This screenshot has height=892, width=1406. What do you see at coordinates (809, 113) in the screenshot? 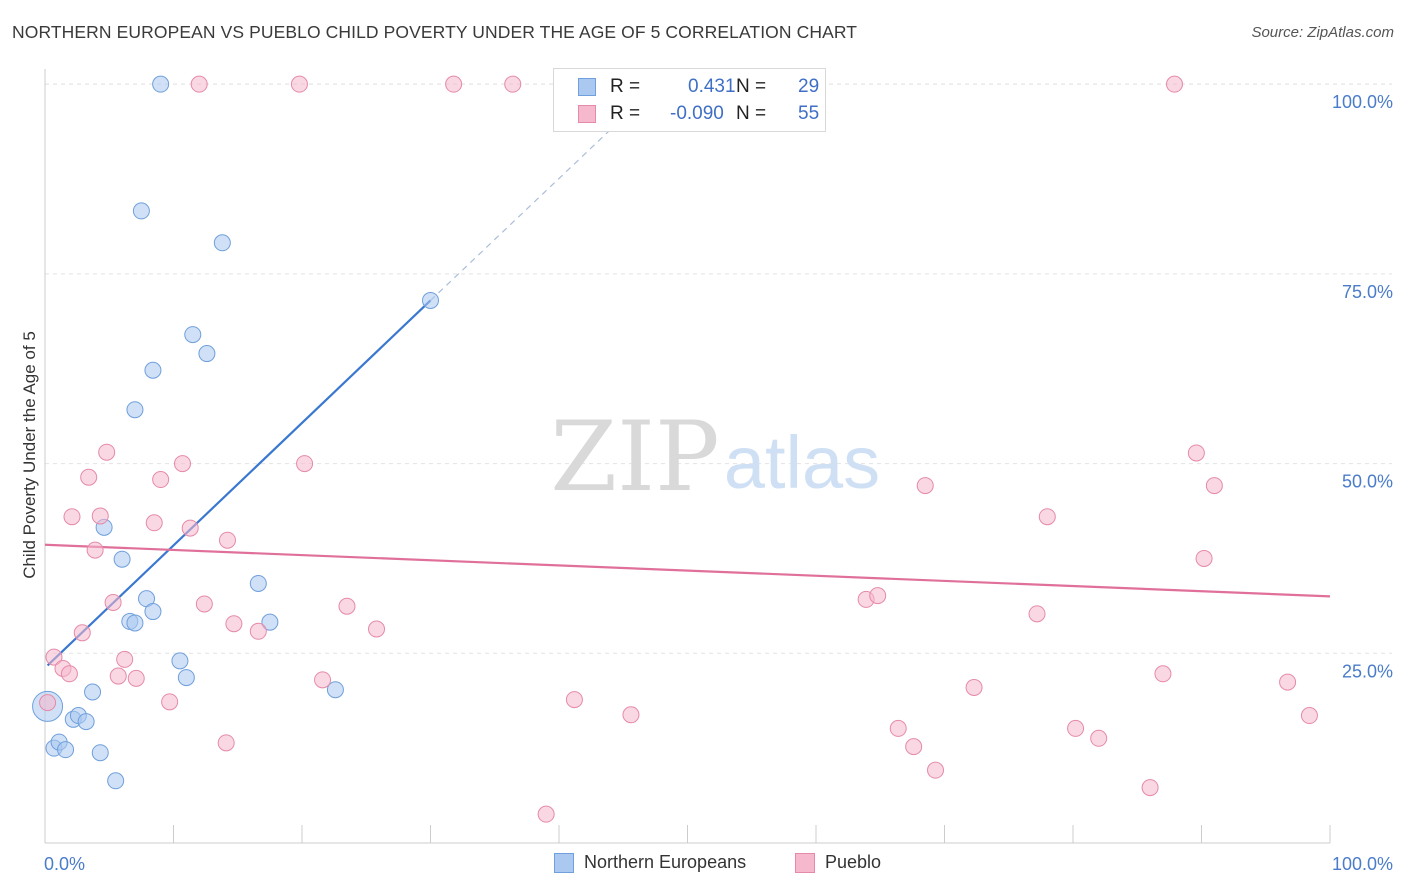
I see `n-value: 55` at bounding box center [809, 113].